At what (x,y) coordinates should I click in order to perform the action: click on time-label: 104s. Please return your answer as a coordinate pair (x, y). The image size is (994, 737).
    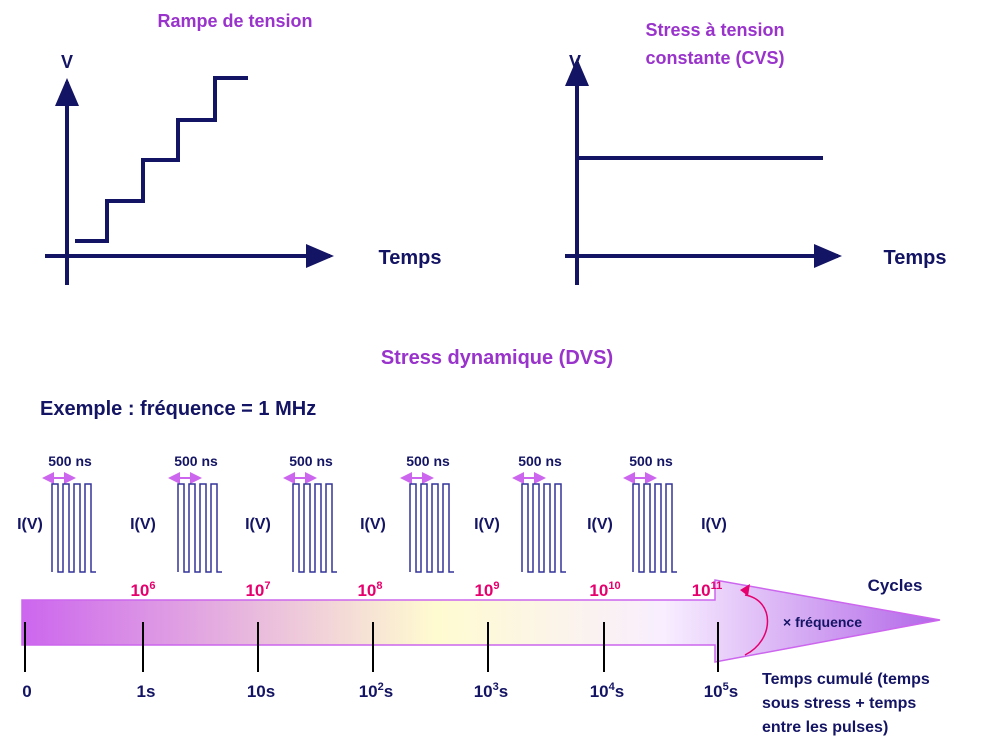
    Looking at the image, I should click on (607, 691).